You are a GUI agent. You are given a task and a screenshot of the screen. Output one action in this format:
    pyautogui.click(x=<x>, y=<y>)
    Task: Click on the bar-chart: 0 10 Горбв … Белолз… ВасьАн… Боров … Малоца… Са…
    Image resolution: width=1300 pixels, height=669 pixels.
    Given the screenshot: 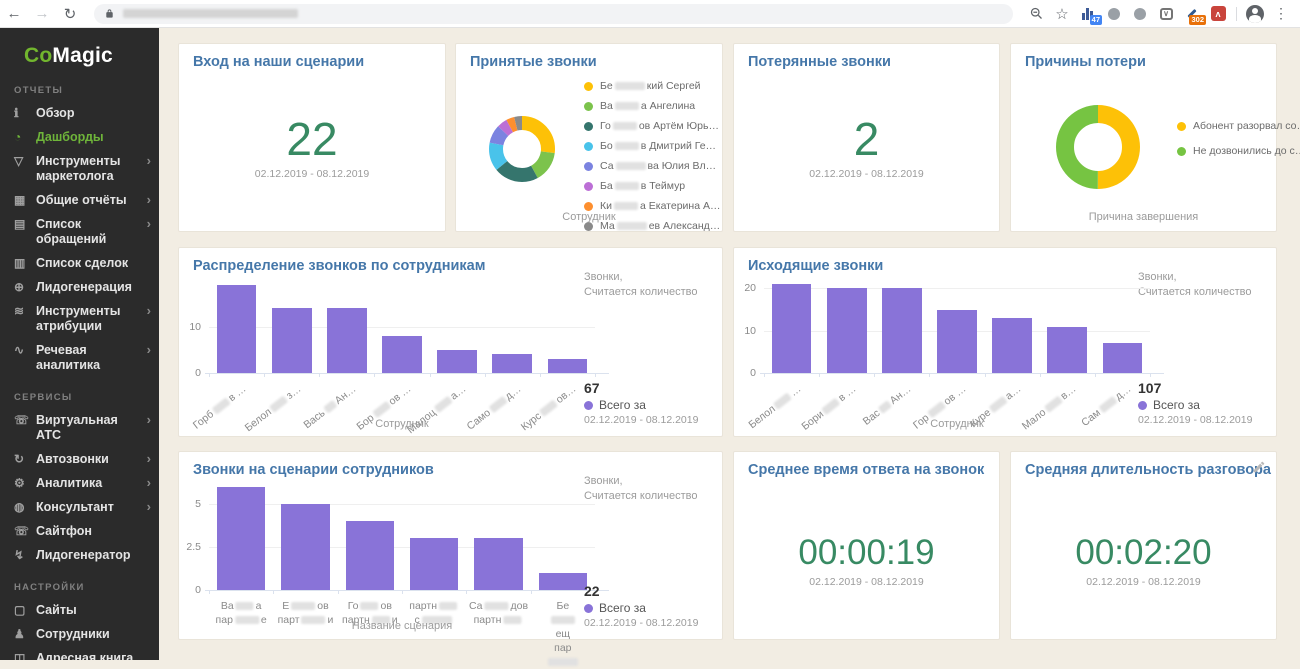 What is the action you would take?
    pyautogui.click(x=399, y=358)
    